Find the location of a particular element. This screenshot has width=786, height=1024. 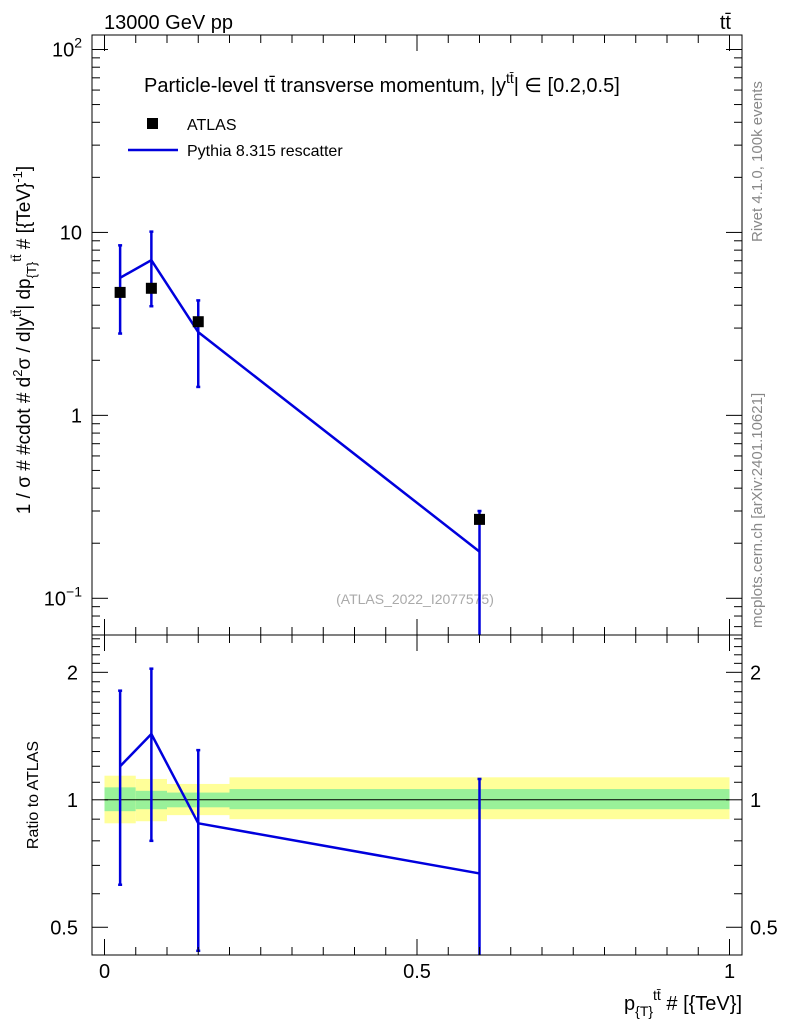

legend-atlas-label: ATLAS is located at coordinates (212, 125).